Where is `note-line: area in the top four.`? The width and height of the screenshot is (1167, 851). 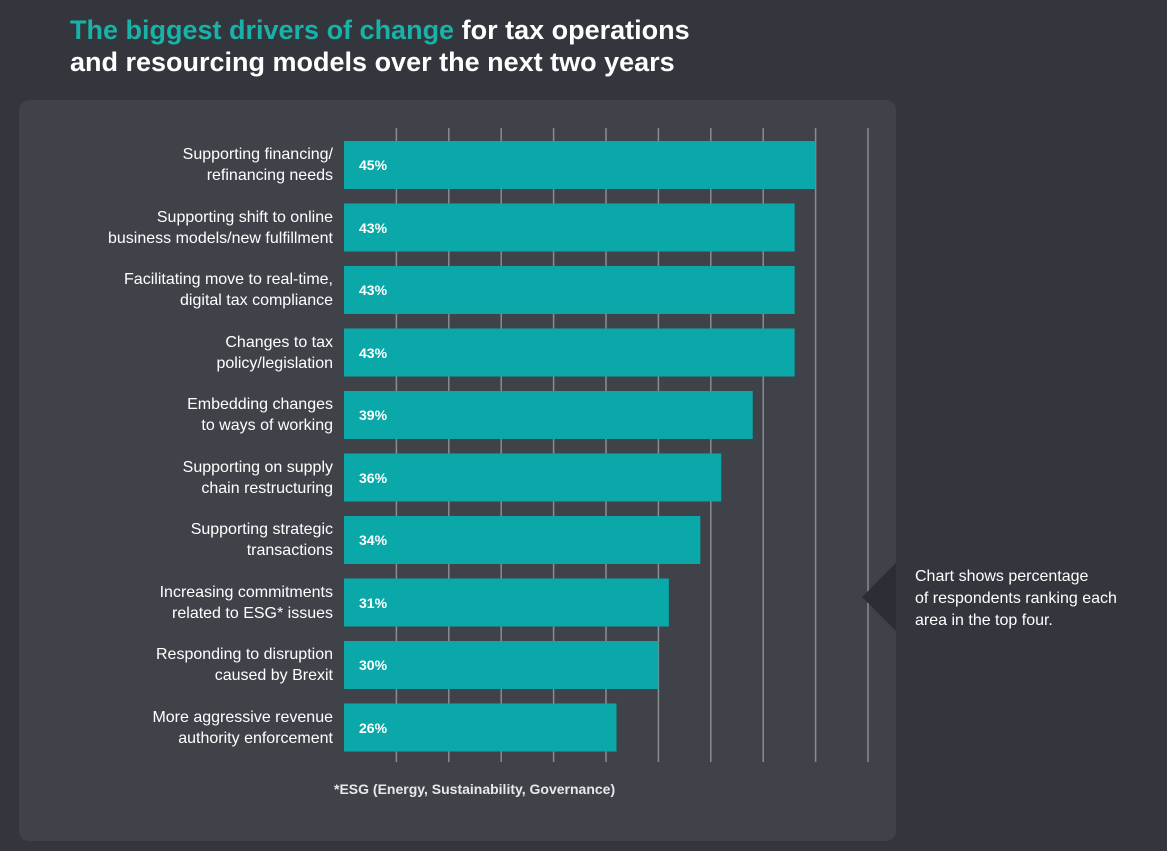 note-line: area in the top four. is located at coordinates (984, 620).